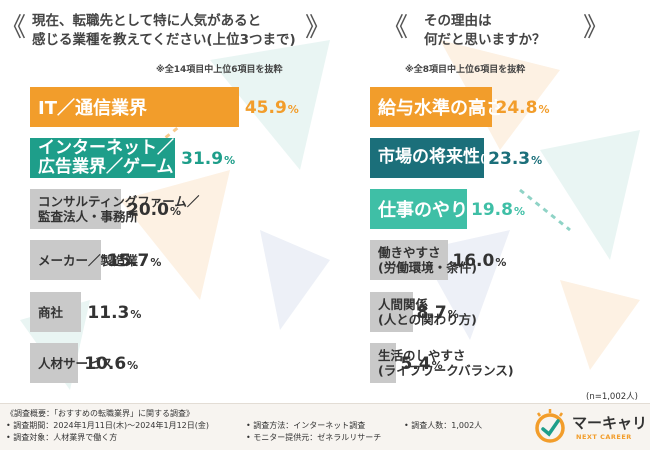  Describe the element at coordinates (550, 426) in the screenshot. I see `logo-icon` at that location.